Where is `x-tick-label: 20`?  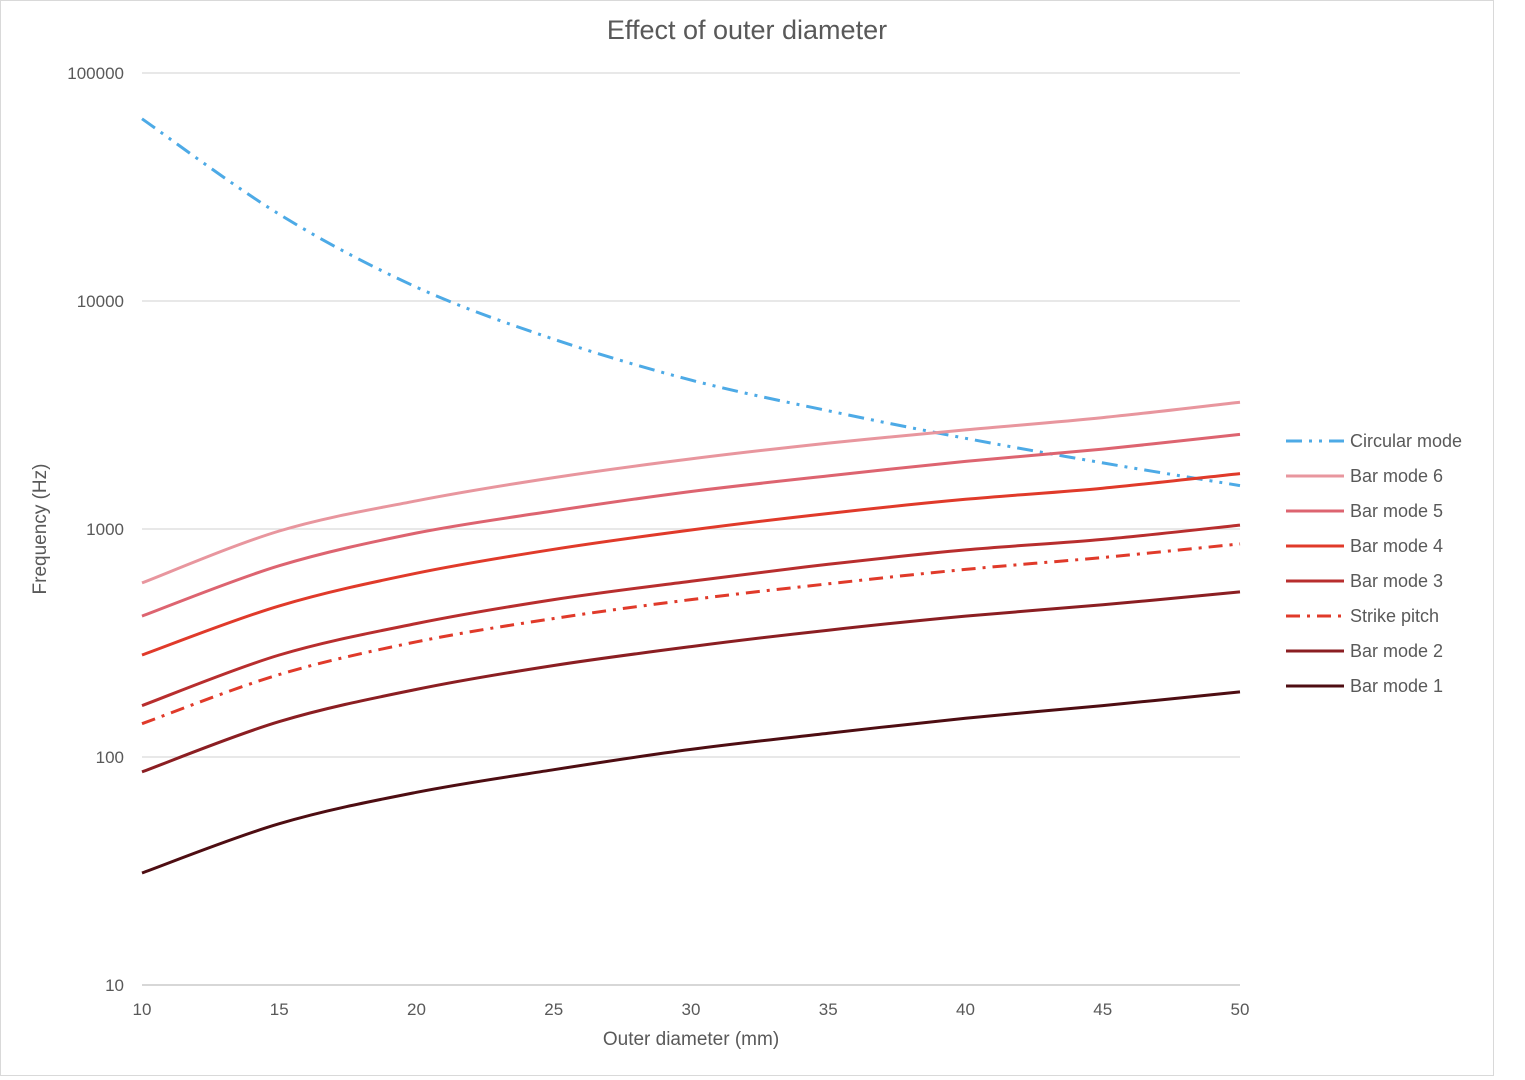 x-tick-label: 20 is located at coordinates (416, 1009).